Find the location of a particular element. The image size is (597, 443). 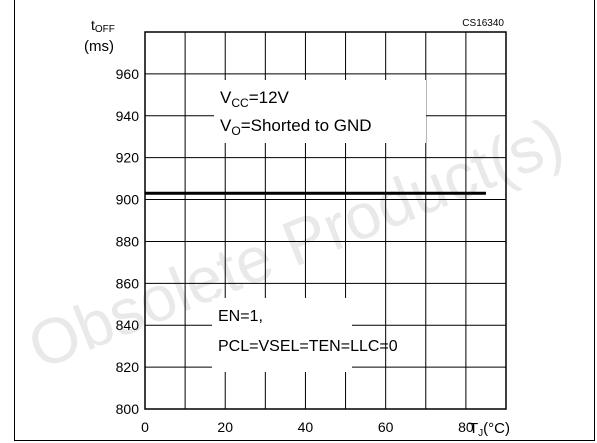

annotation-text: VO=Shorted to GND is located at coordinates (296, 127).